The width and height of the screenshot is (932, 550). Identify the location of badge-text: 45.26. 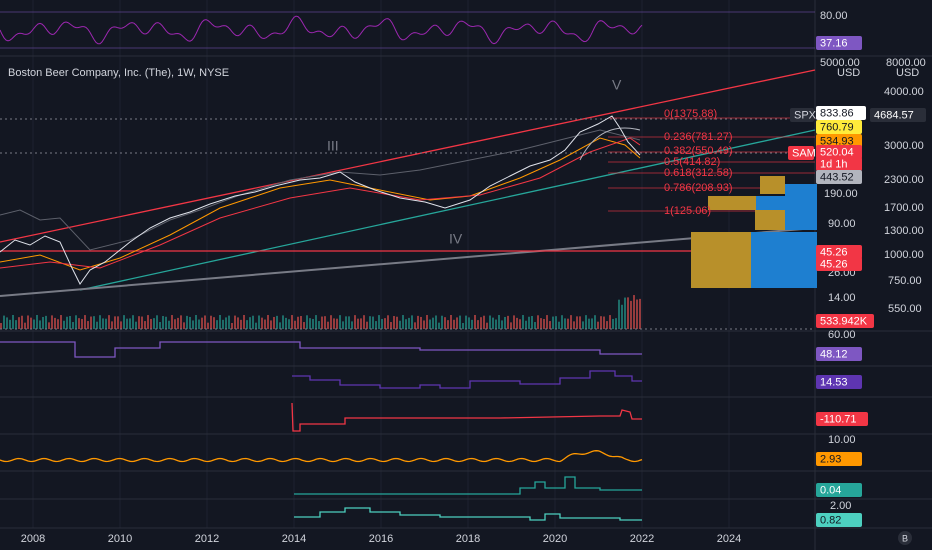
(834, 252).